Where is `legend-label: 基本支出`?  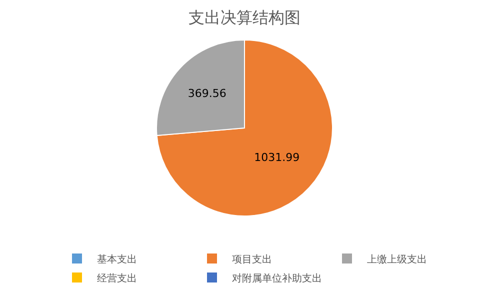 legend-label: 基本支出 is located at coordinates (117, 259).